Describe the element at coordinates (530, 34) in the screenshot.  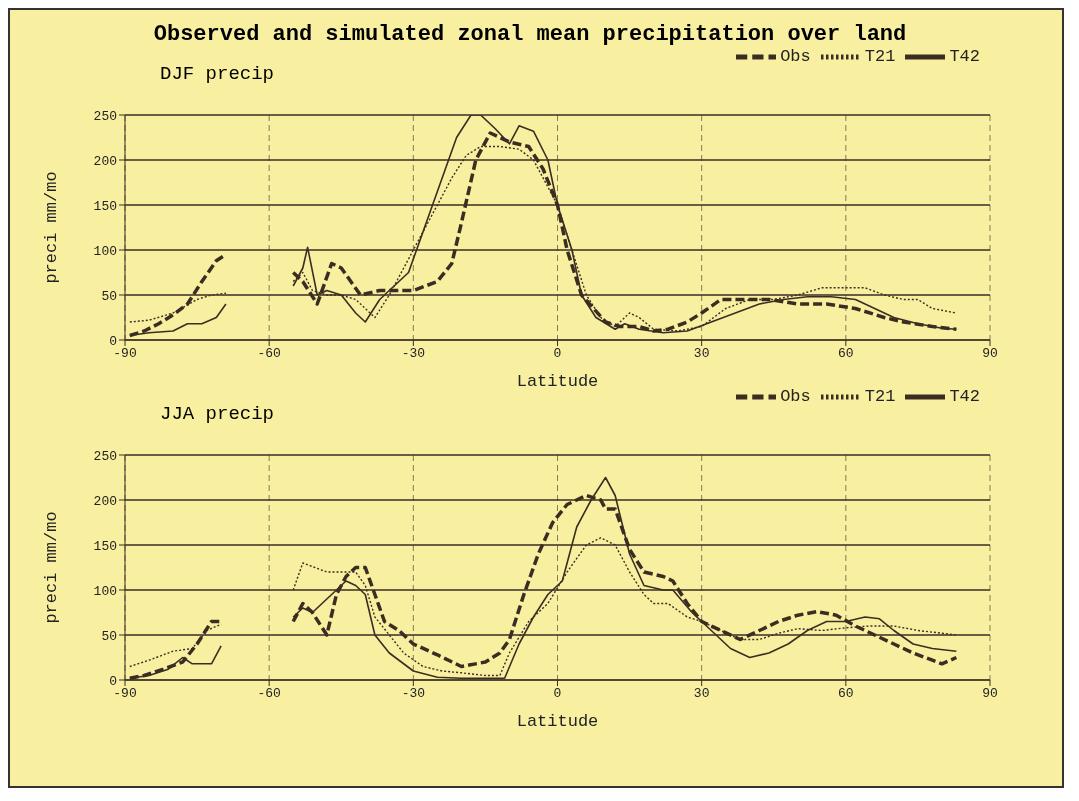
I see `chart-title: Observed and simulated zonal mean precipitation over land` at that location.